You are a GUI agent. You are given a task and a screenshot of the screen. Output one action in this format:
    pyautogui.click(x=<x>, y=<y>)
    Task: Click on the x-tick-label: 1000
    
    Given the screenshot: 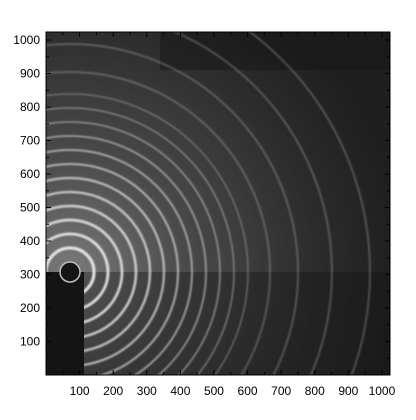 What is the action you would take?
    pyautogui.click(x=382, y=391)
    